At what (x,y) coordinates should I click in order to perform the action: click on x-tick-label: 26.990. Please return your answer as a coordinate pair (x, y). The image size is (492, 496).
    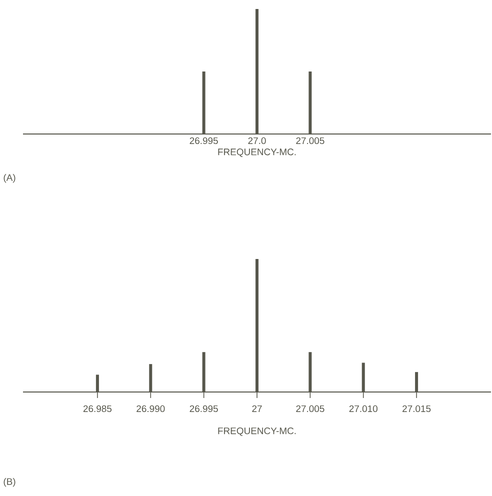
    Looking at the image, I should click on (150, 408).